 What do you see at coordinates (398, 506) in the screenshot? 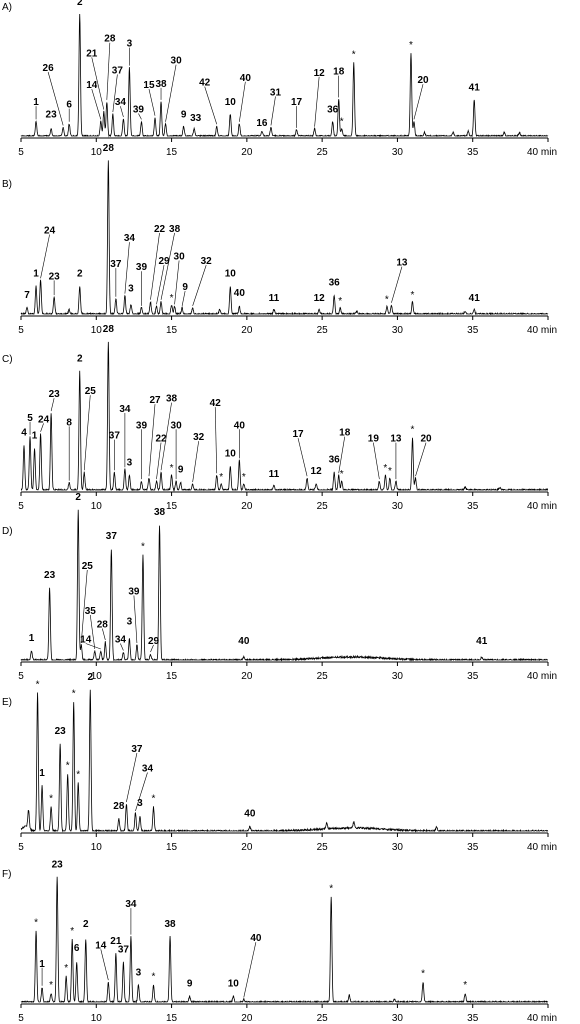
I see `x-tick-label: 30` at bounding box center [398, 506].